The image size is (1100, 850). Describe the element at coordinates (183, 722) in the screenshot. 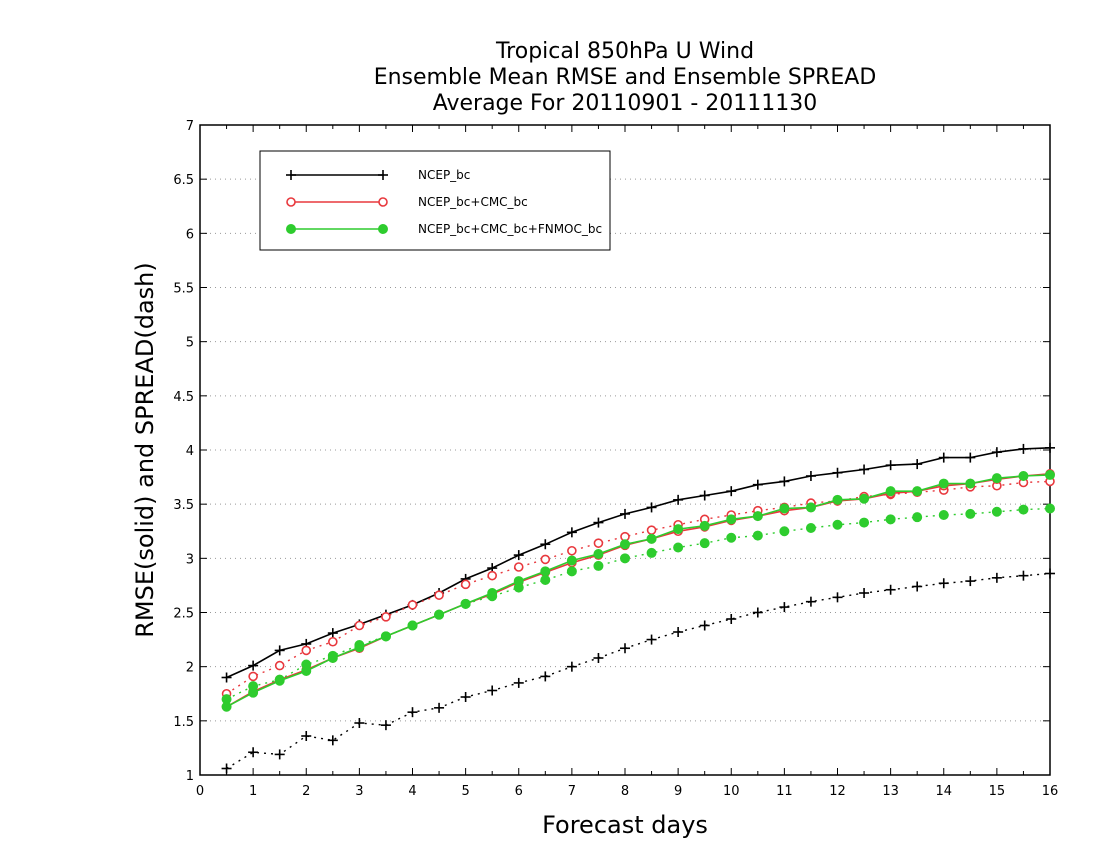

I see `y-tick-label: 1.5` at that location.